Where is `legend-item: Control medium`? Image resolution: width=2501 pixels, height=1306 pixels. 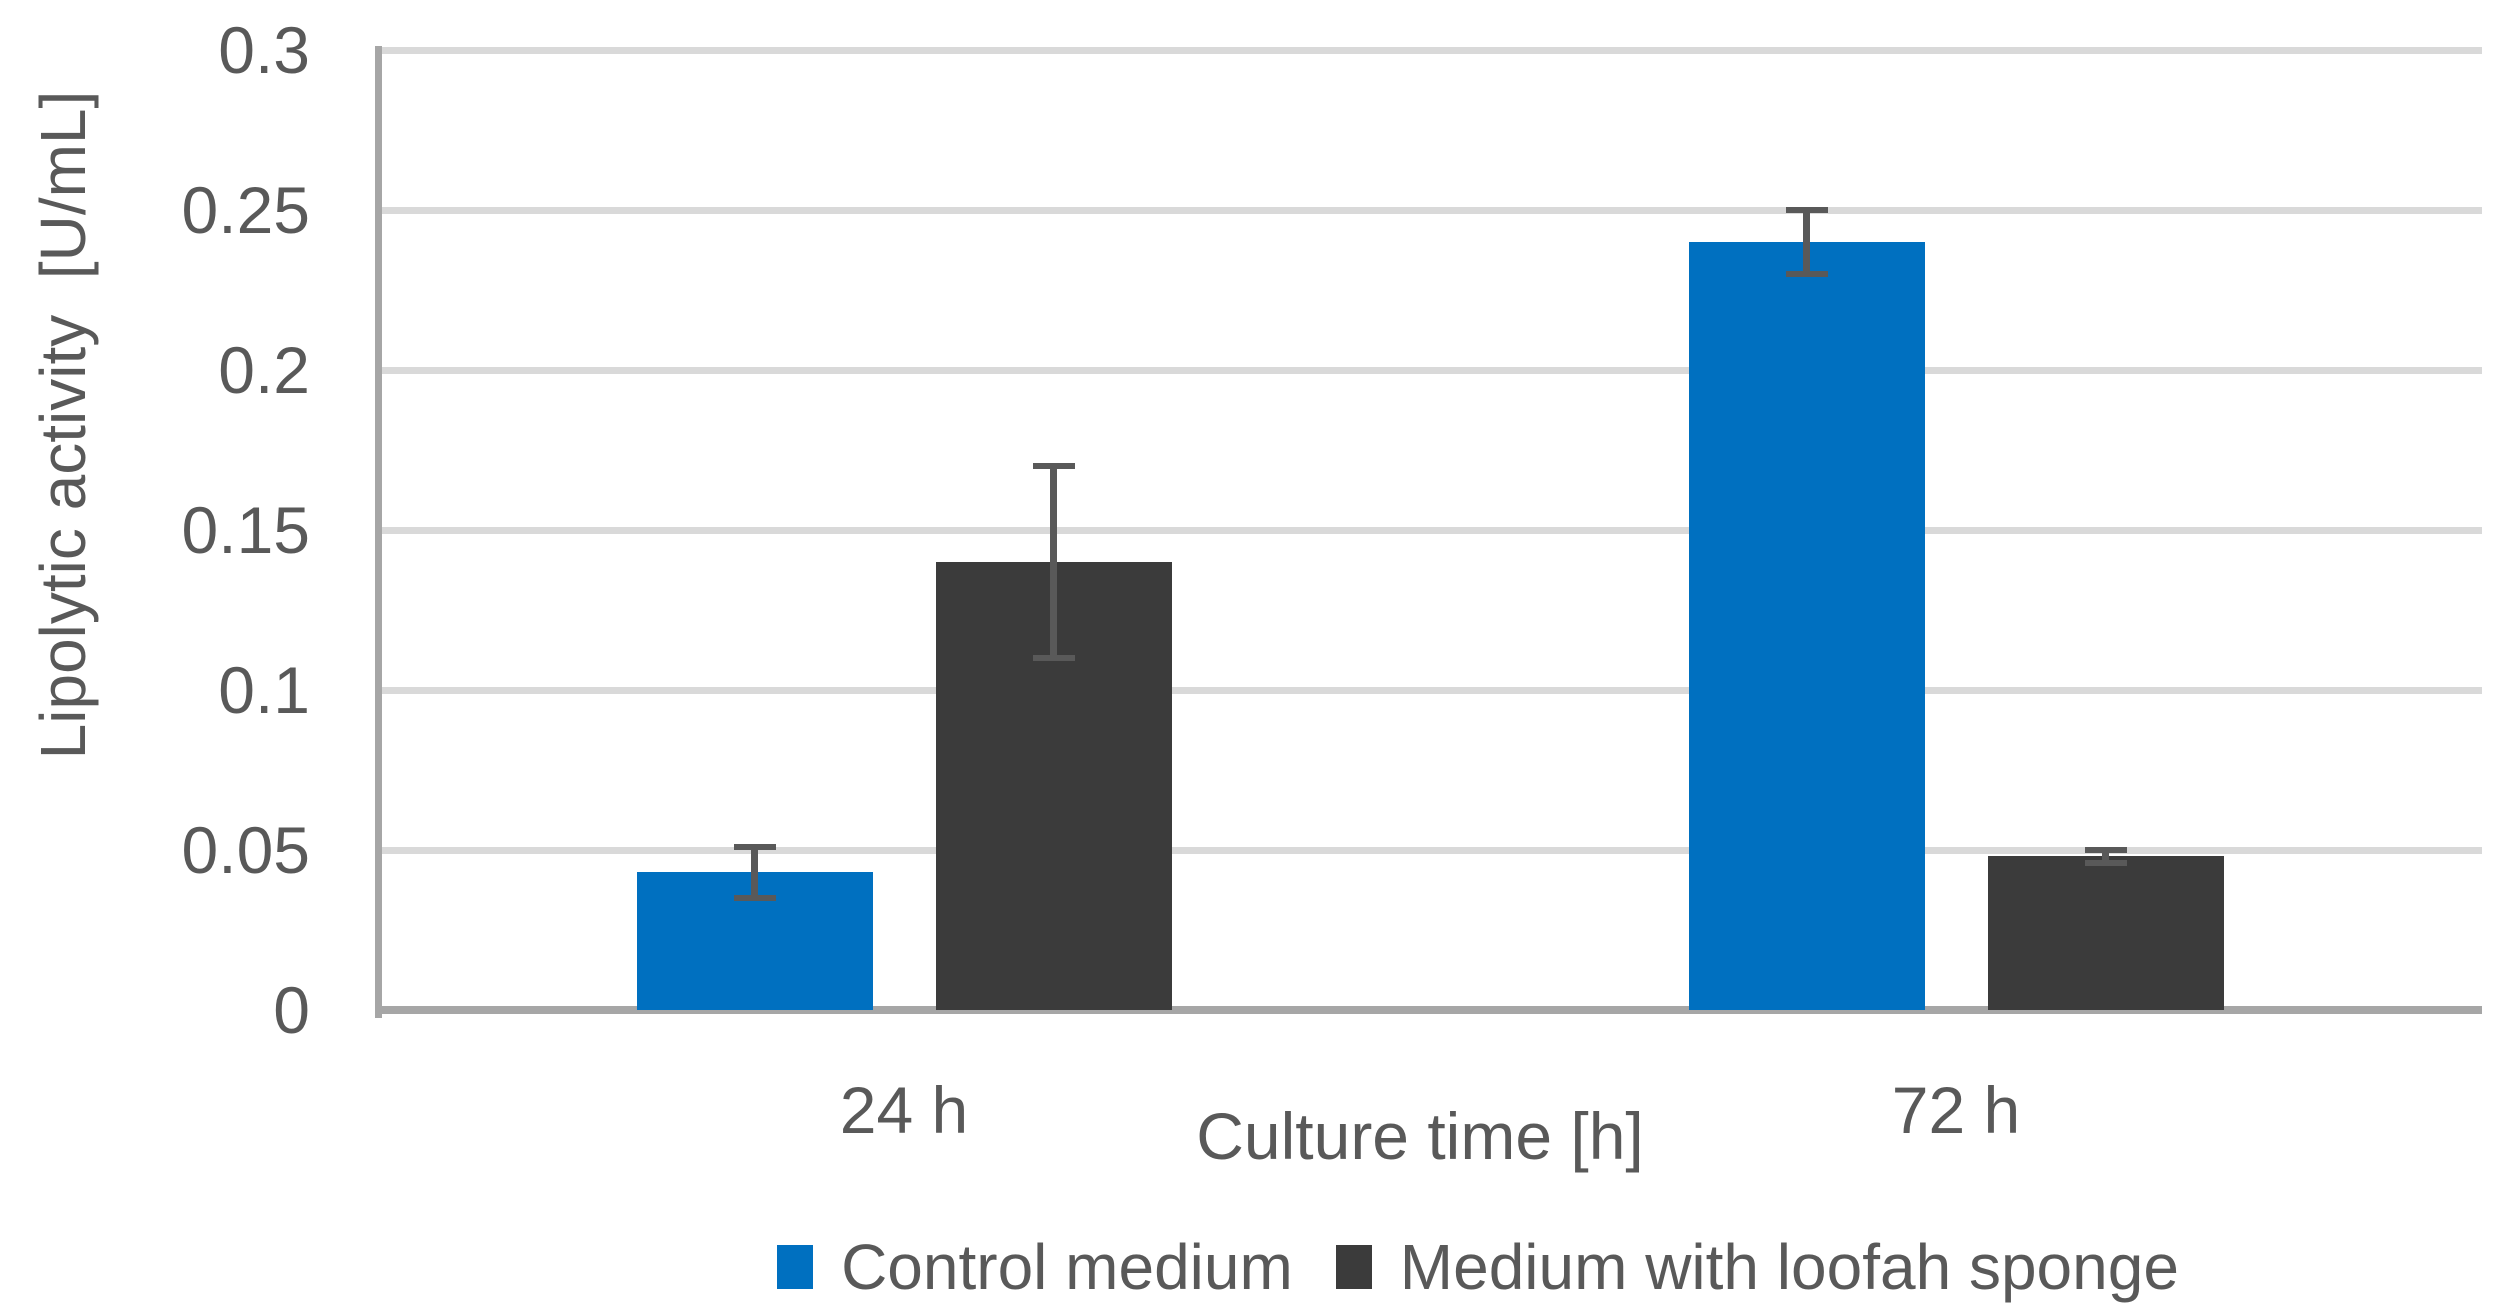
legend-item: Control medium is located at coordinates (1035, 1267).